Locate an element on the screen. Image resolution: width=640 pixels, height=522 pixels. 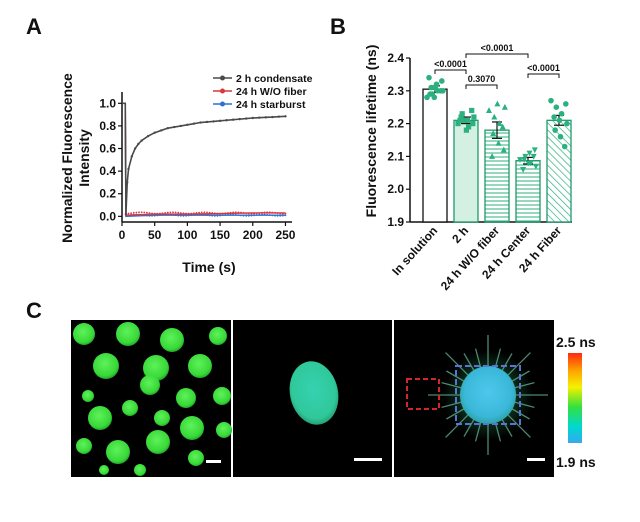
scale-bar is located at coordinates (536, 459).